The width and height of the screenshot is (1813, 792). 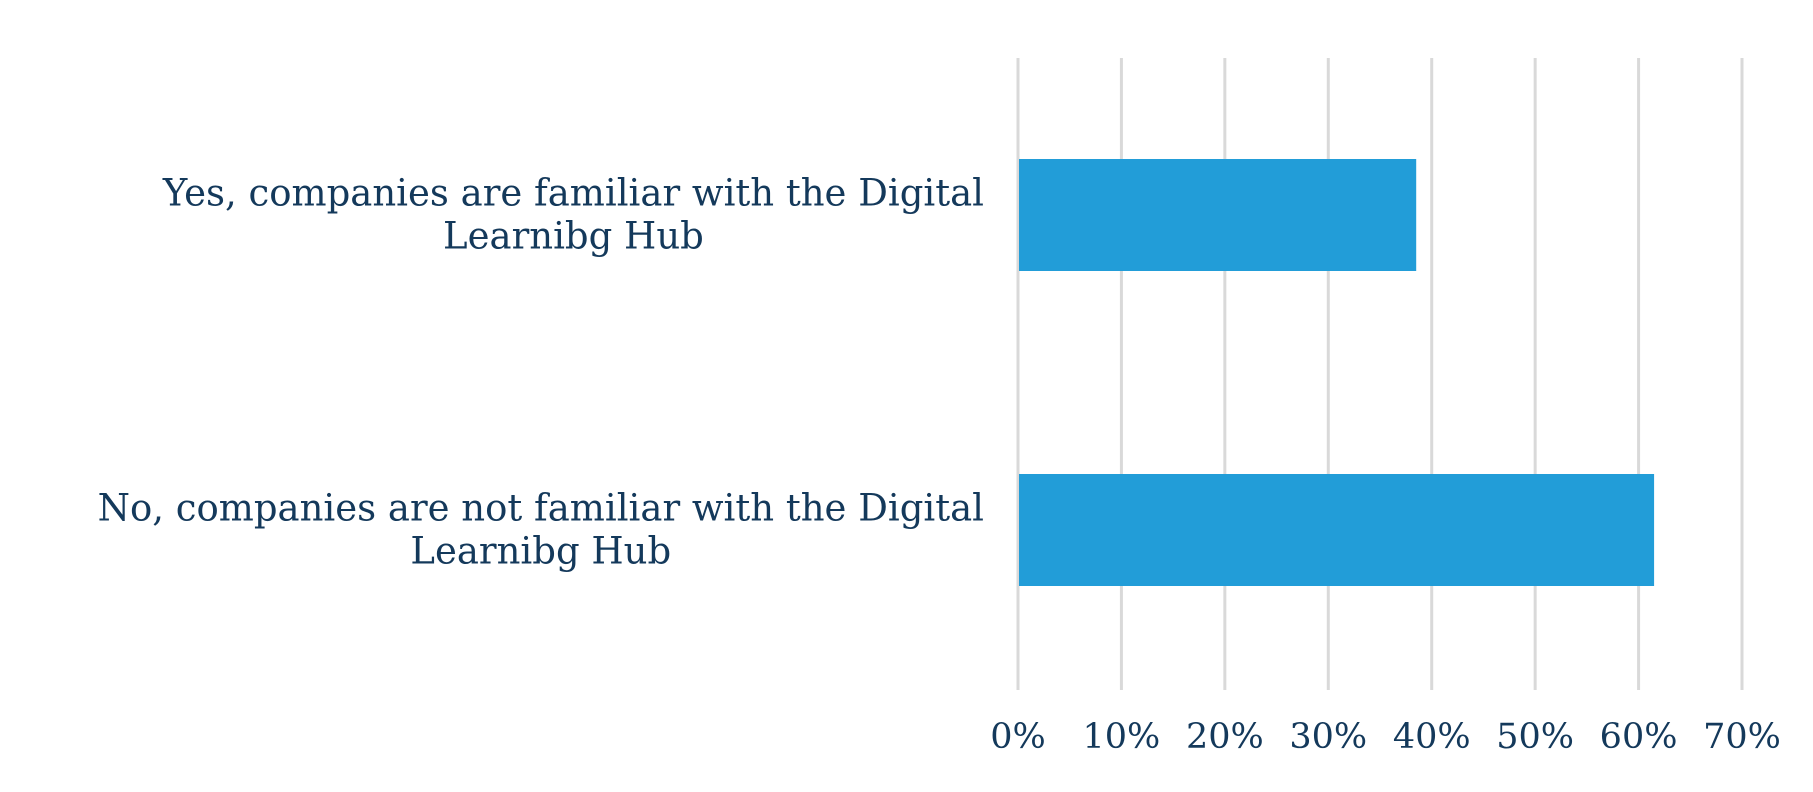 I want to click on x-tick-label: 10%, so click(x=1122, y=737).